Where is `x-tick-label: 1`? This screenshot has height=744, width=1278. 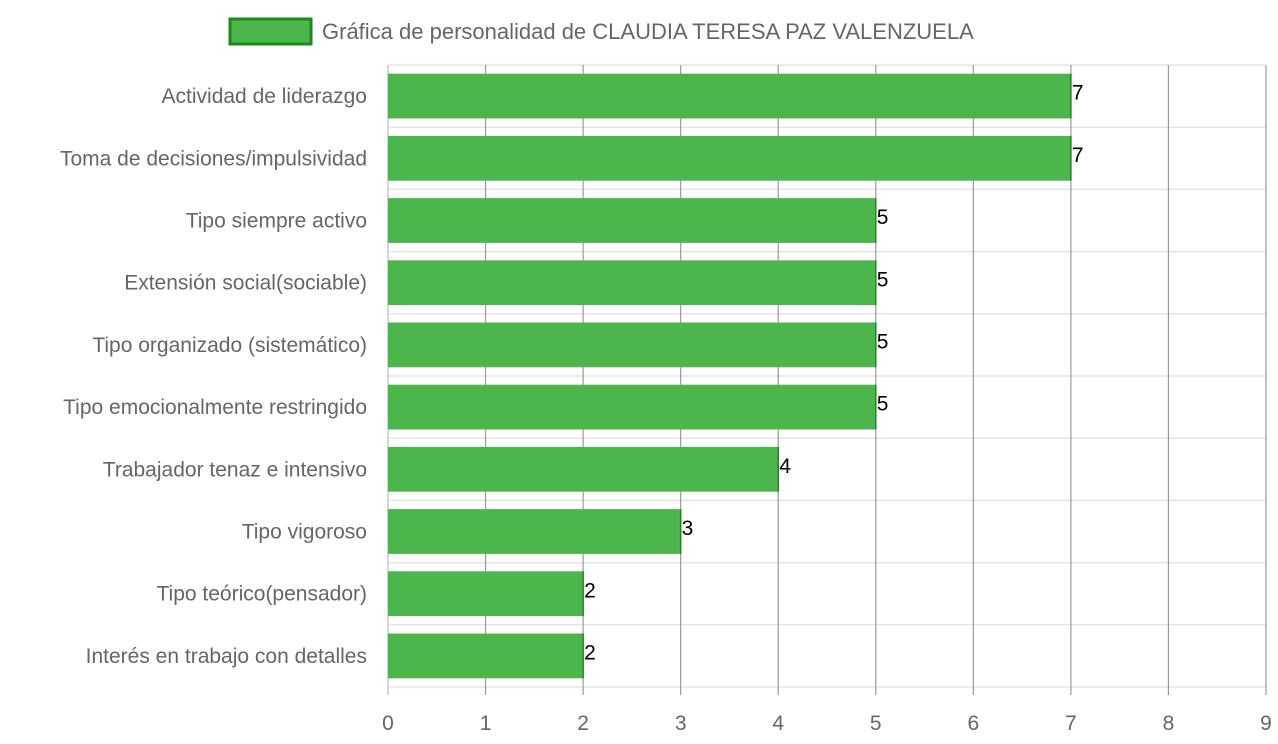
x-tick-label: 1 is located at coordinates (486, 723).